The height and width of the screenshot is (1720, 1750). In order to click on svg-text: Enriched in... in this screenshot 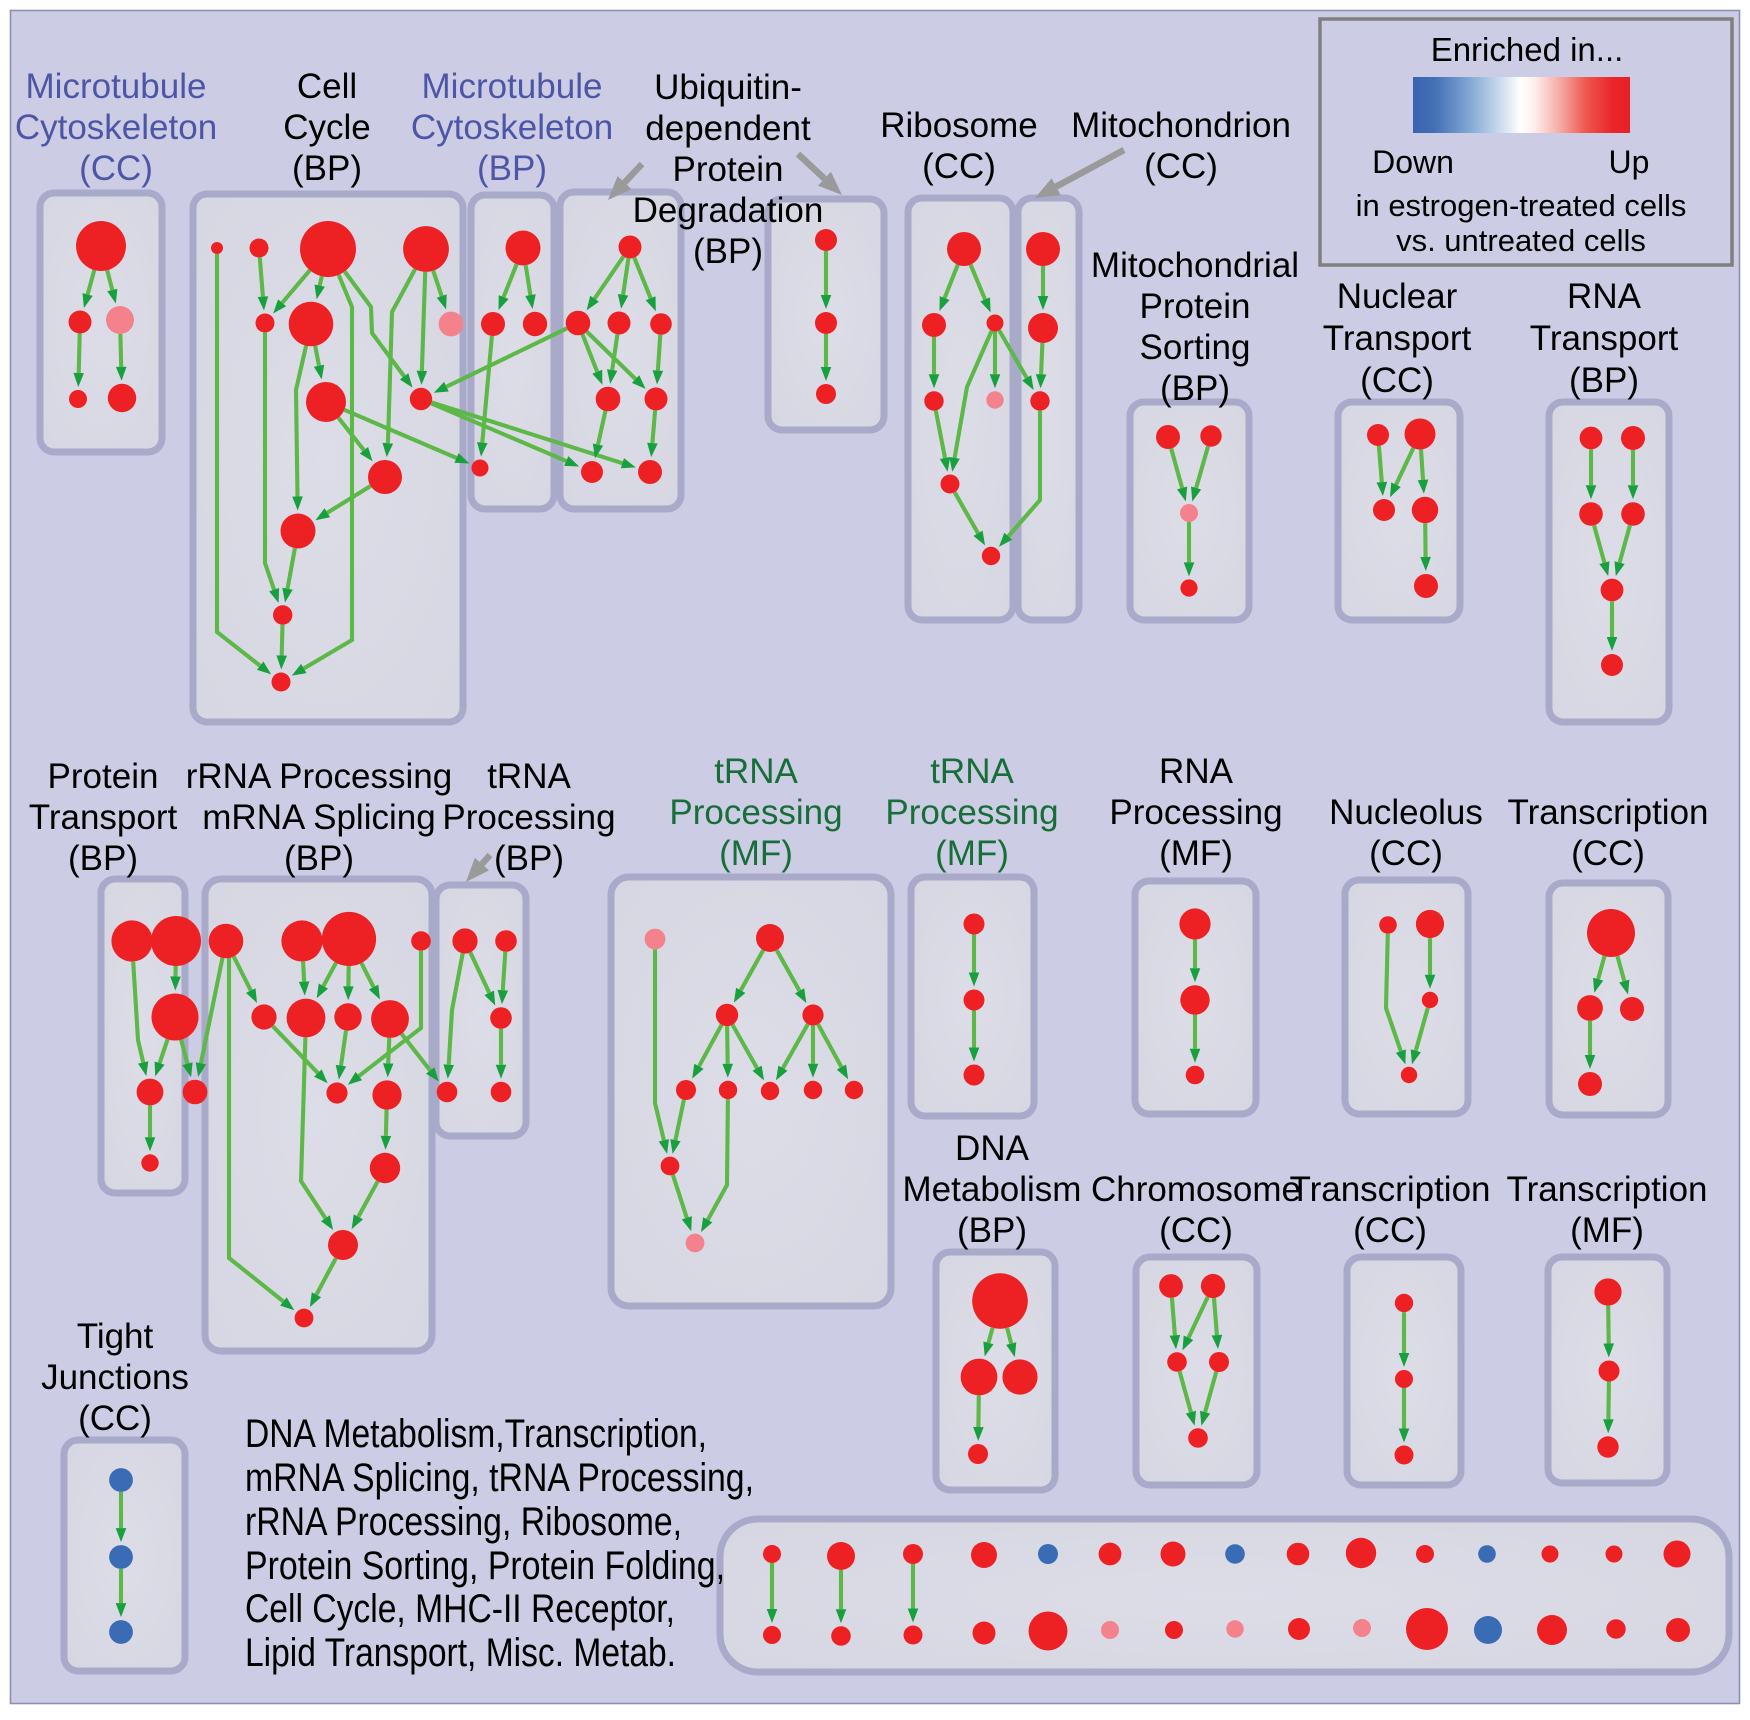, I will do `click(1527, 49)`.